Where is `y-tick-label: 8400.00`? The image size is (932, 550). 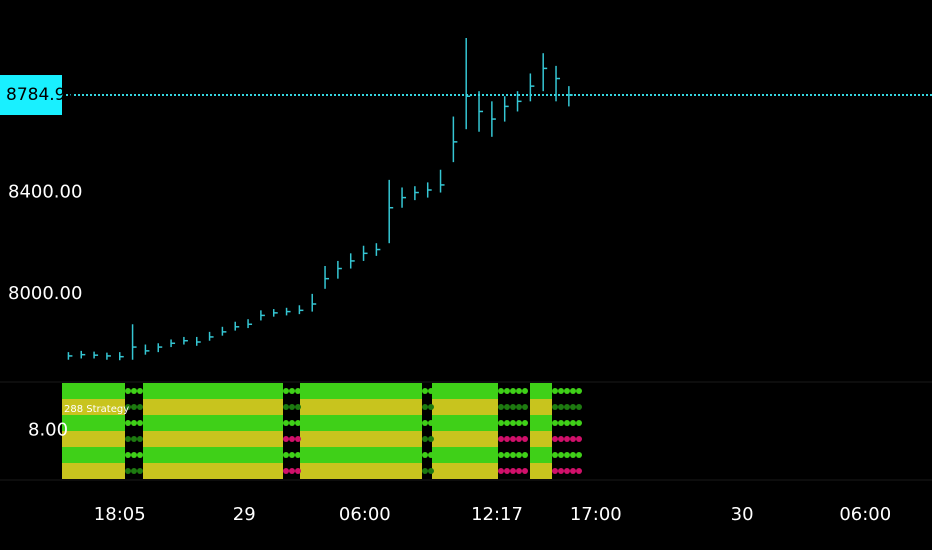 y-tick-label: 8400.00 is located at coordinates (45, 192).